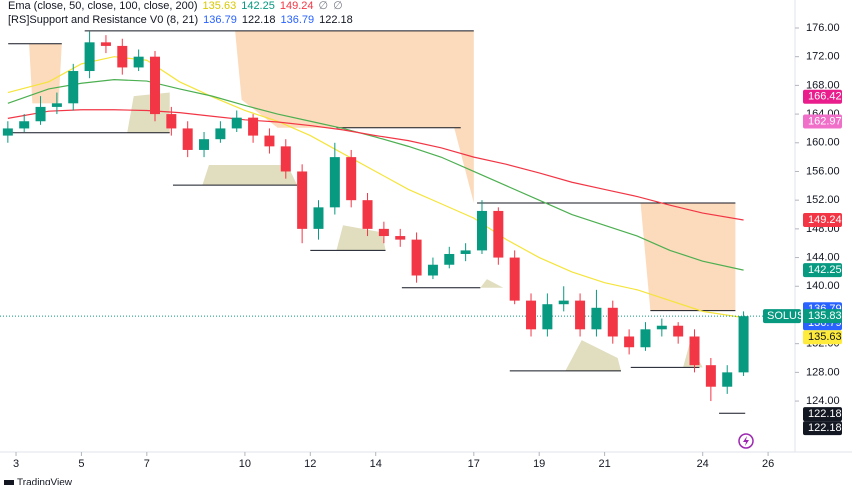 Image resolution: width=852 pixels, height=485 pixels. I want to click on x-tick-label: 5, so click(81, 464).